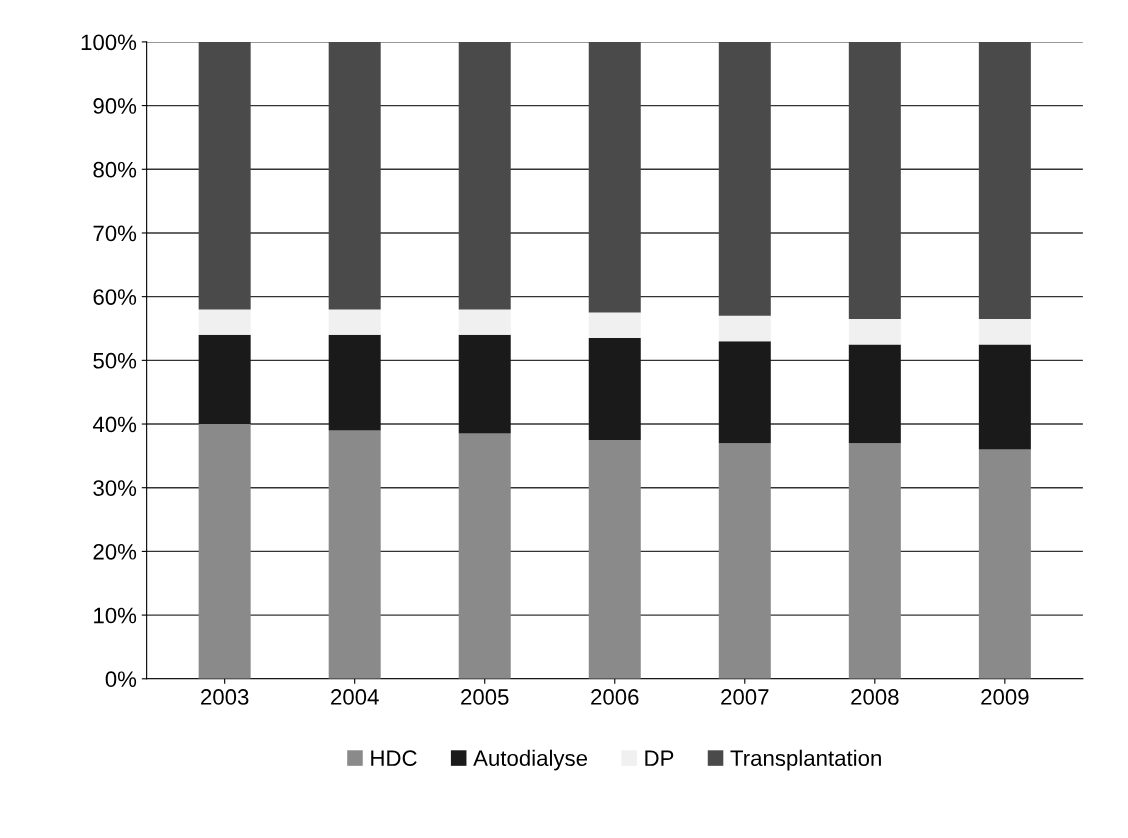 The width and height of the screenshot is (1128, 838). What do you see at coordinates (115, 169) in the screenshot?
I see `y-tick-label: 80%` at bounding box center [115, 169].